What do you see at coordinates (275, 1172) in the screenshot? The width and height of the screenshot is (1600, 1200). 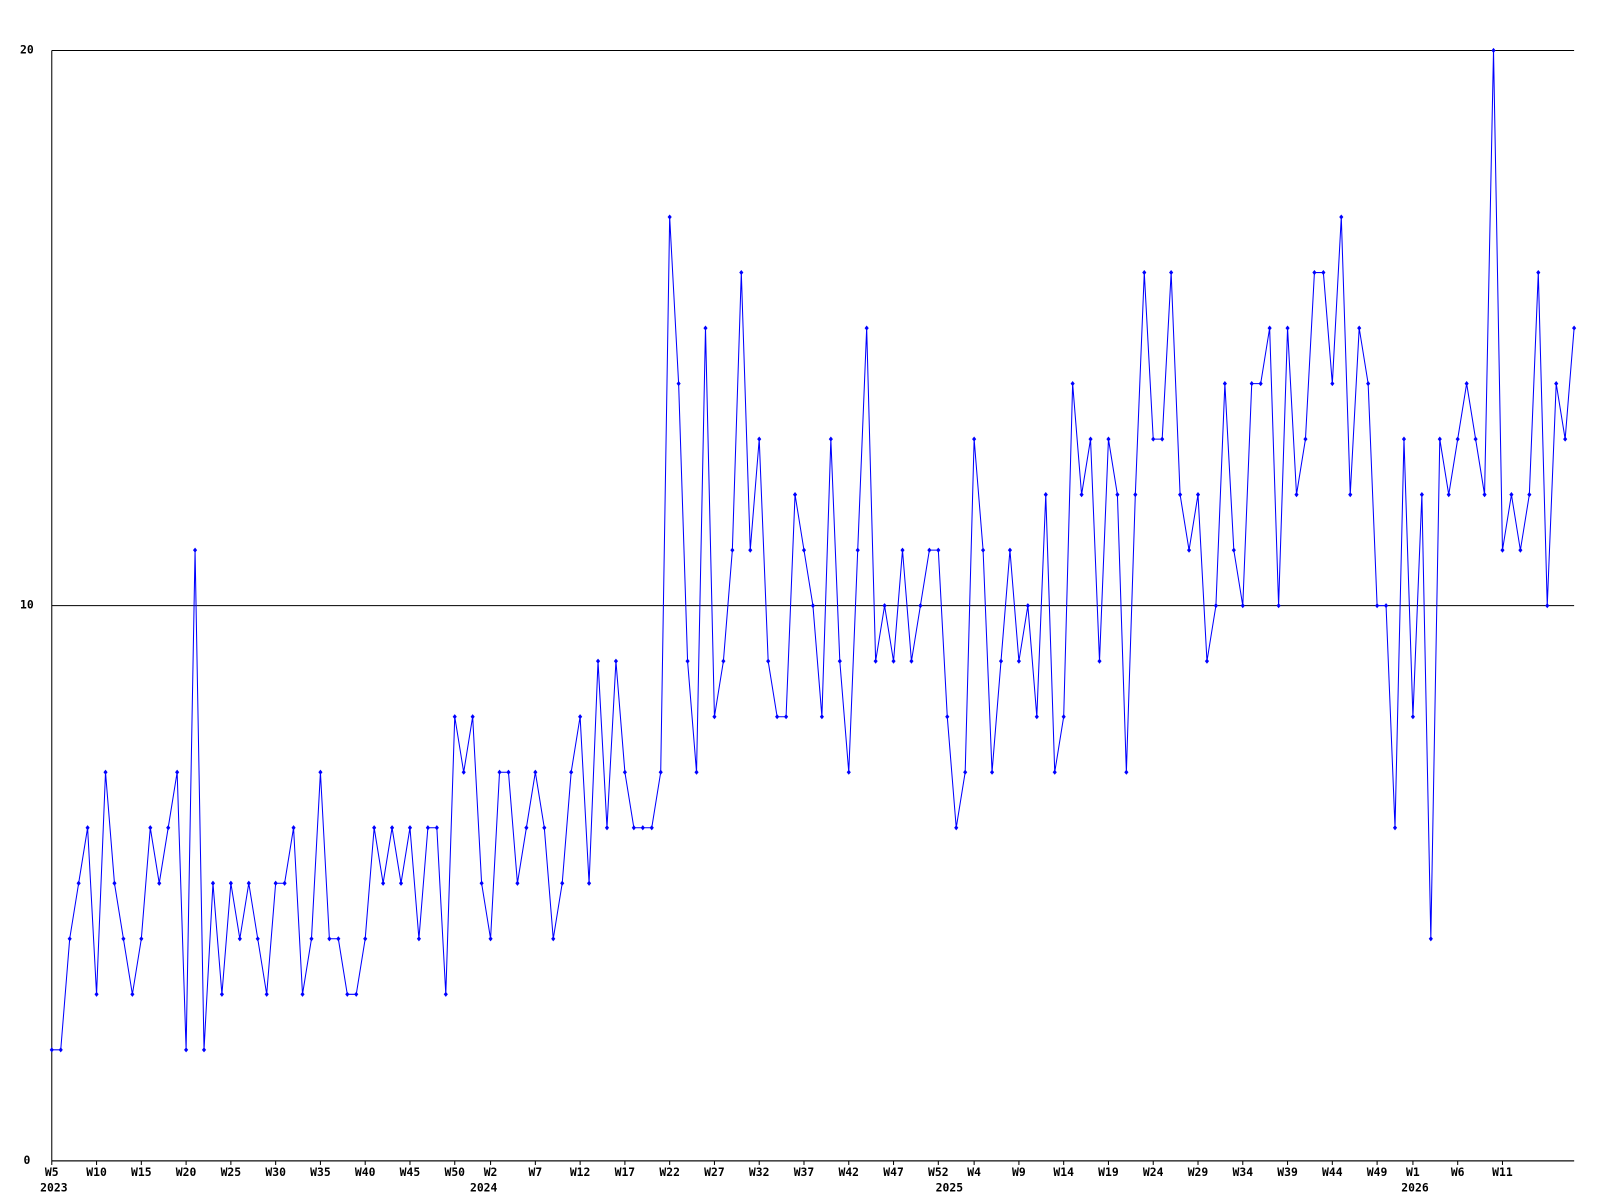 I see `x-tick-label: W30` at bounding box center [275, 1172].